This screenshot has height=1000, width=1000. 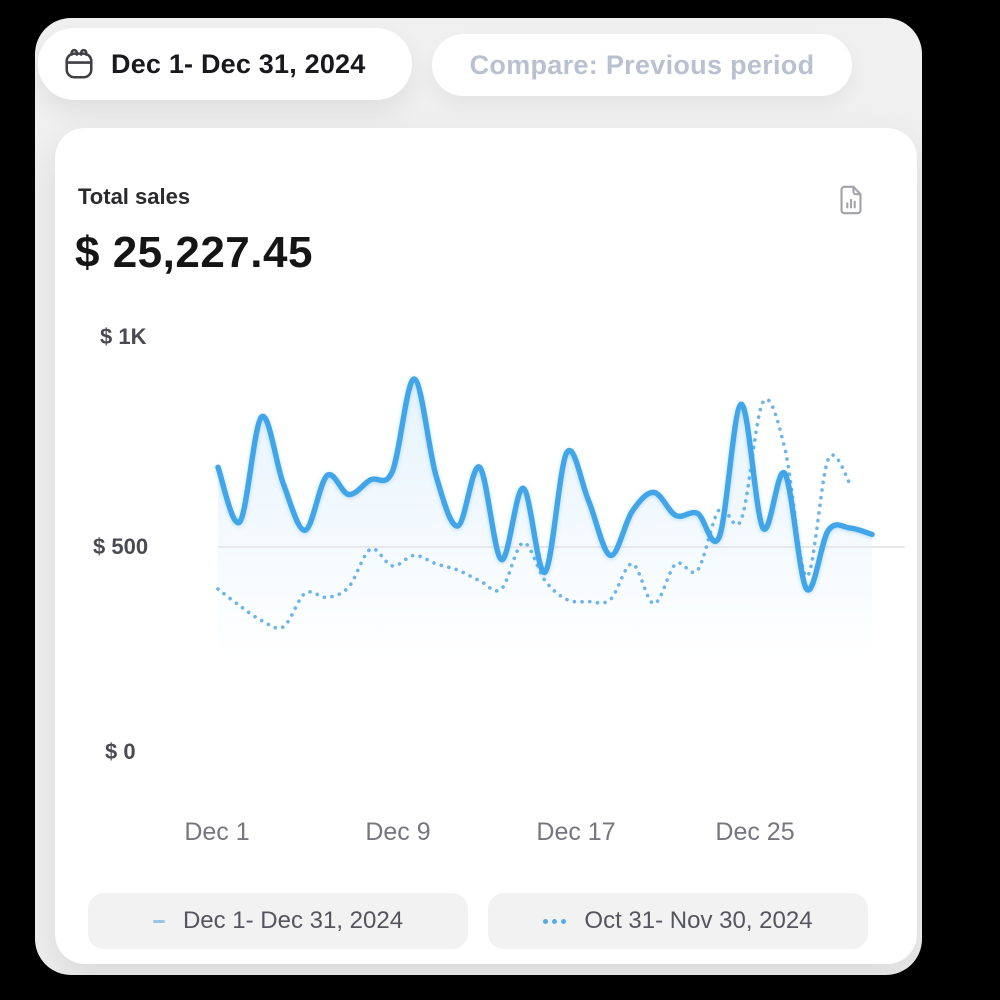 What do you see at coordinates (121, 546) in the screenshot?
I see `y-axis-label-500: $ 500` at bounding box center [121, 546].